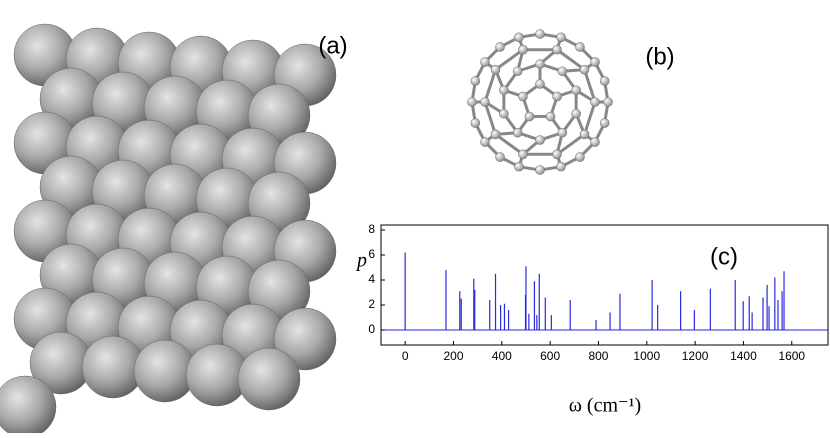  Describe the element at coordinates (332, 45) in the screenshot. I see `panel-label: (a)` at that location.